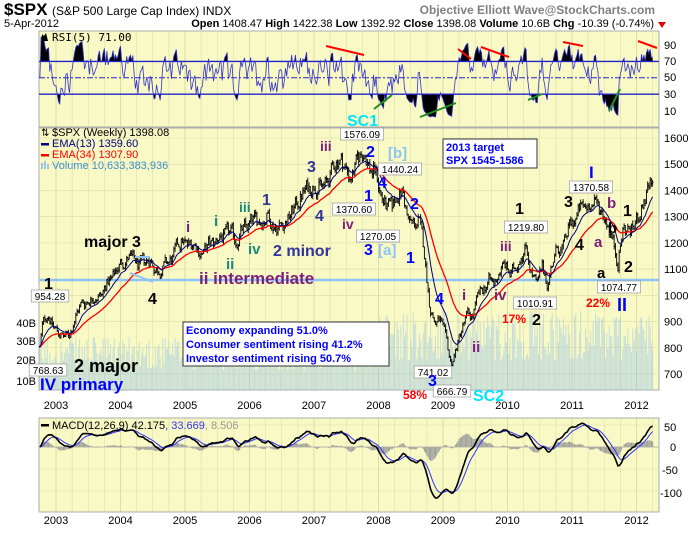  I want to click on volume-tick: 30B, so click(26, 342).